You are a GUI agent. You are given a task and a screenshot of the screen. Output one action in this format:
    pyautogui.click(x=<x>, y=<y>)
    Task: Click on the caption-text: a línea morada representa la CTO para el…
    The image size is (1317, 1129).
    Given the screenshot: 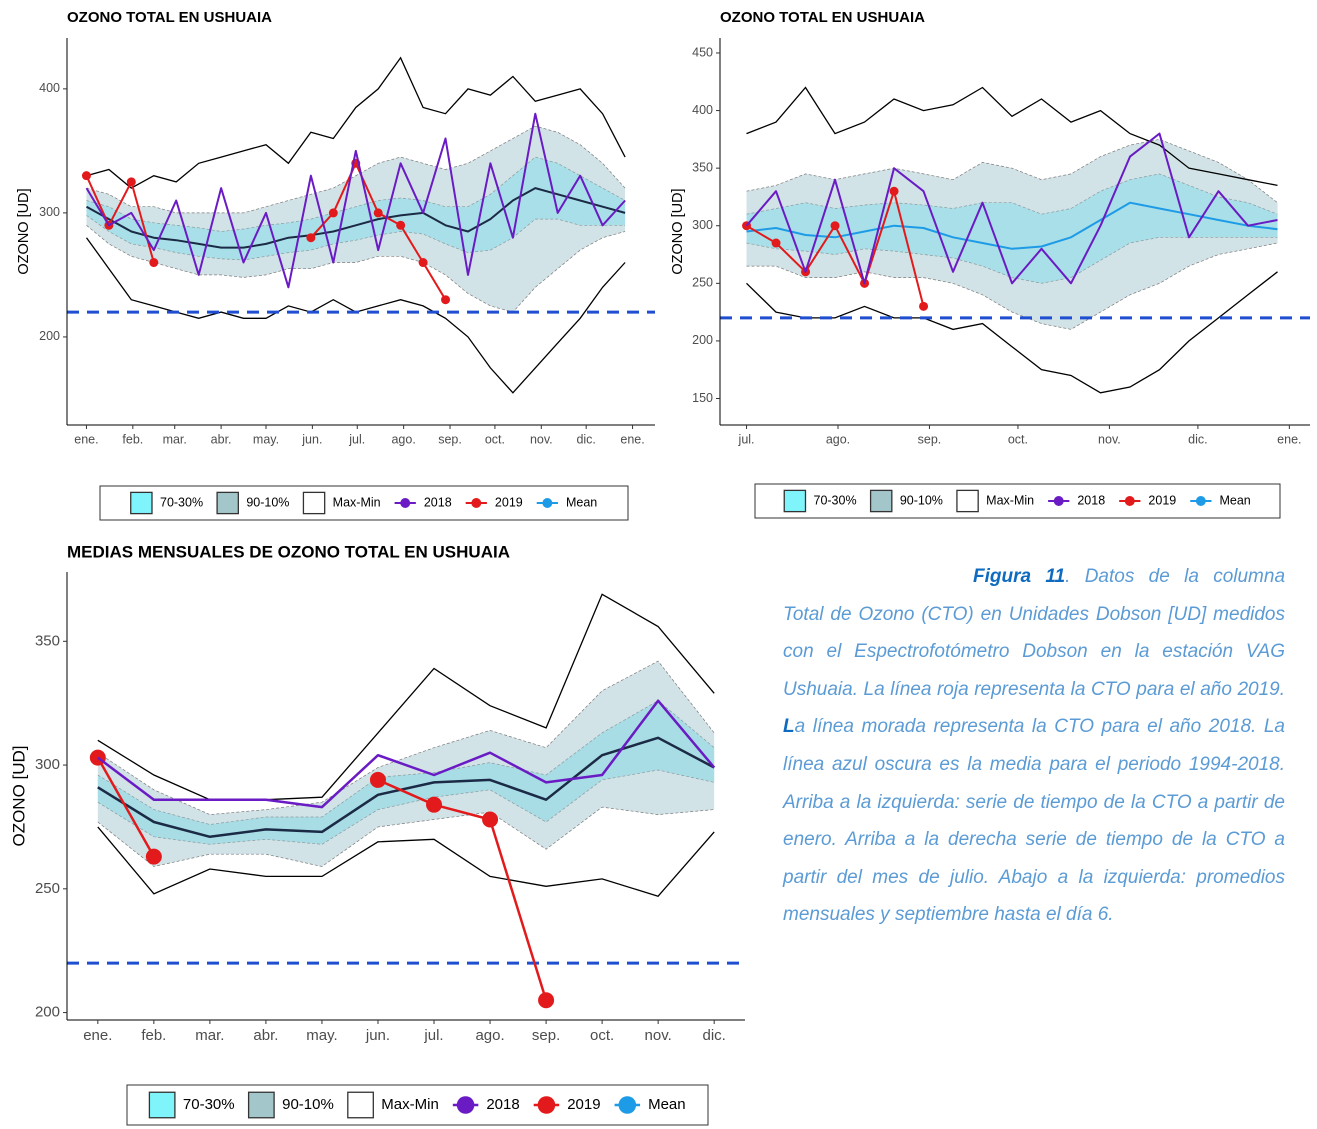 What is the action you would take?
    pyautogui.click(x=1034, y=821)
    